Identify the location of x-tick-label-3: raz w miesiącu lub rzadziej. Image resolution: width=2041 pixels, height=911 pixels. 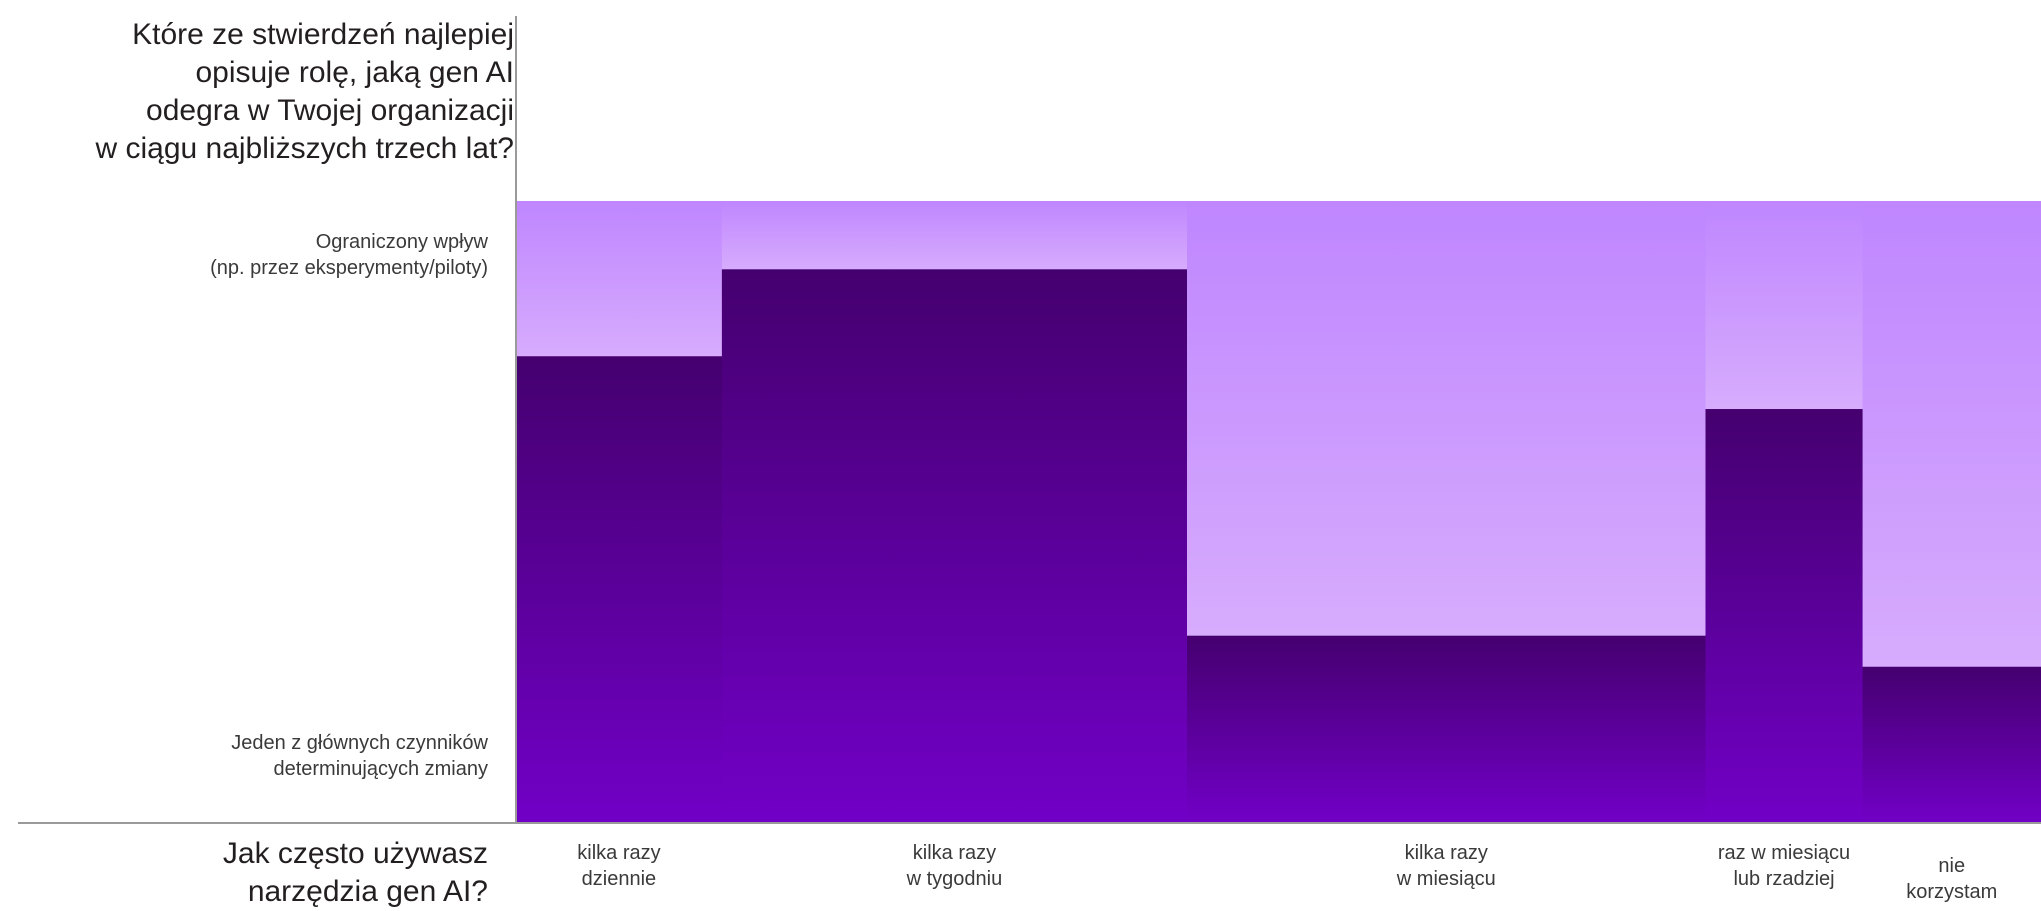
(1784, 866).